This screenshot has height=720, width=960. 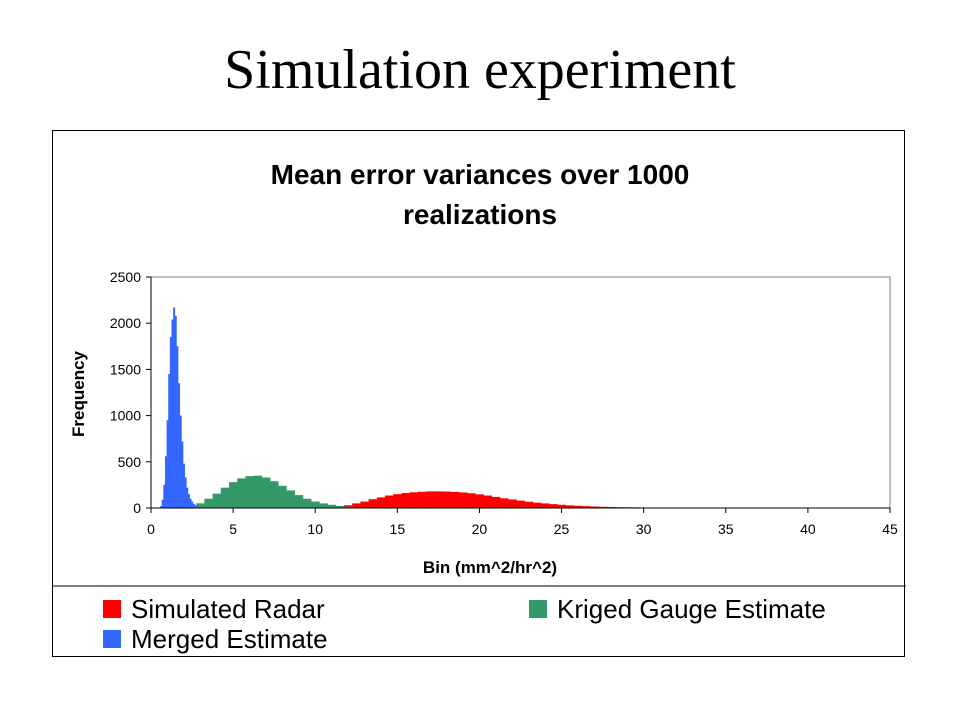 I want to click on y-axis-label: Frequency, so click(x=78, y=393).